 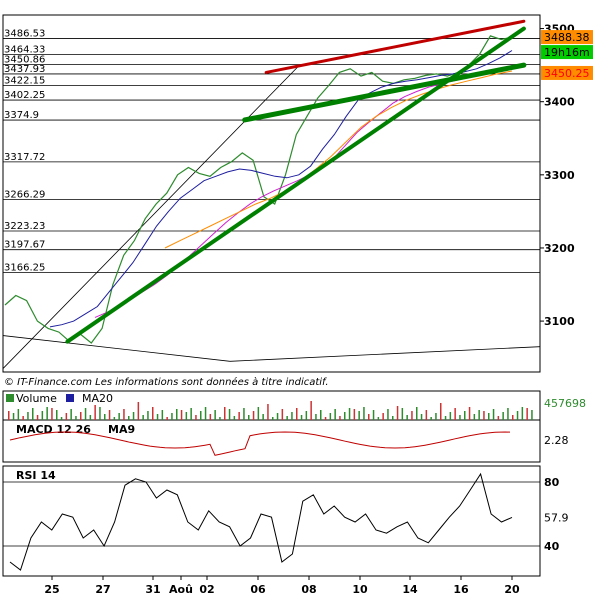 What do you see at coordinates (116, 348) in the screenshot?
I see `lower-trend-line` at bounding box center [116, 348].